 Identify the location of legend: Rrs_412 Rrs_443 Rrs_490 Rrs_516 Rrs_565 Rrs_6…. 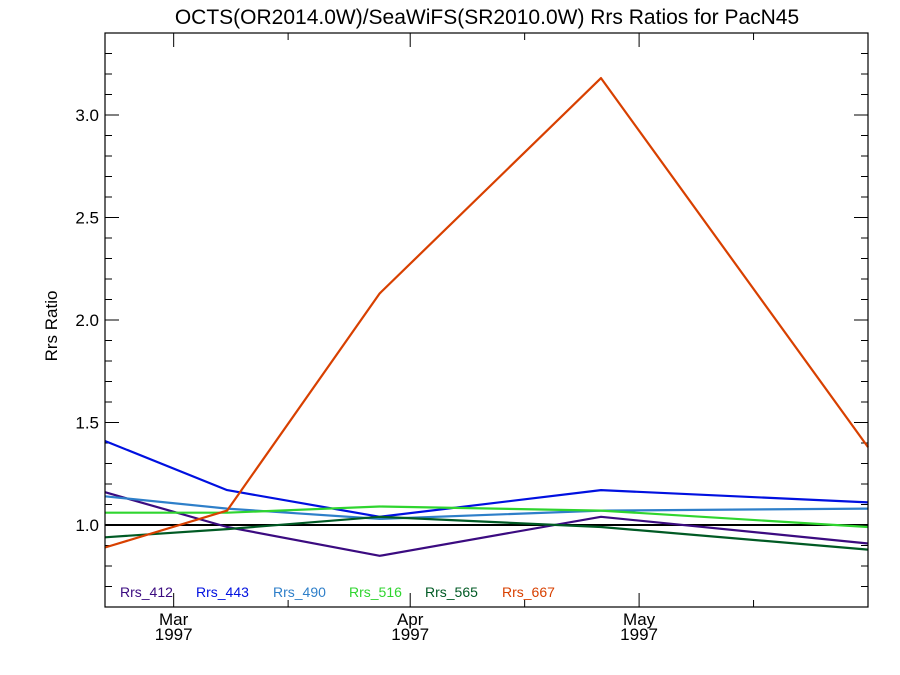
(337, 592).